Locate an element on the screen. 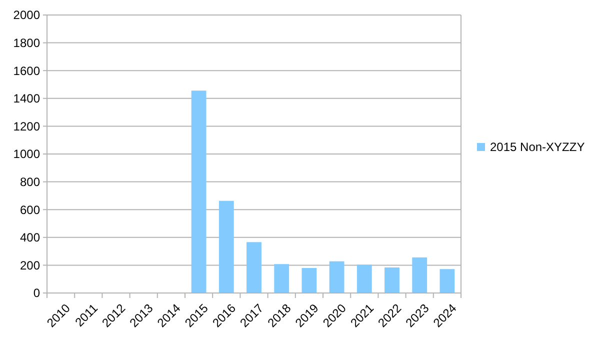  y-tick-label: 1800 is located at coordinates (26, 43).